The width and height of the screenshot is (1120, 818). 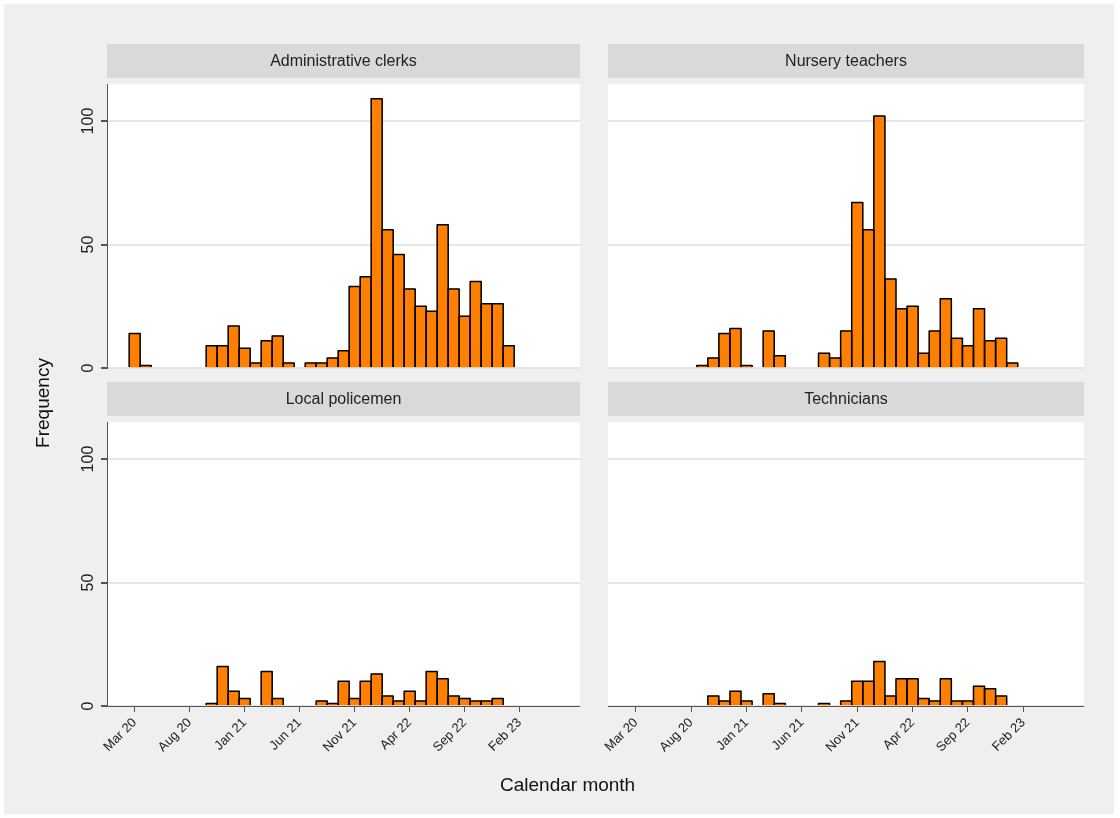 I want to click on chart-title: Nursery teachers, so click(x=846, y=61).